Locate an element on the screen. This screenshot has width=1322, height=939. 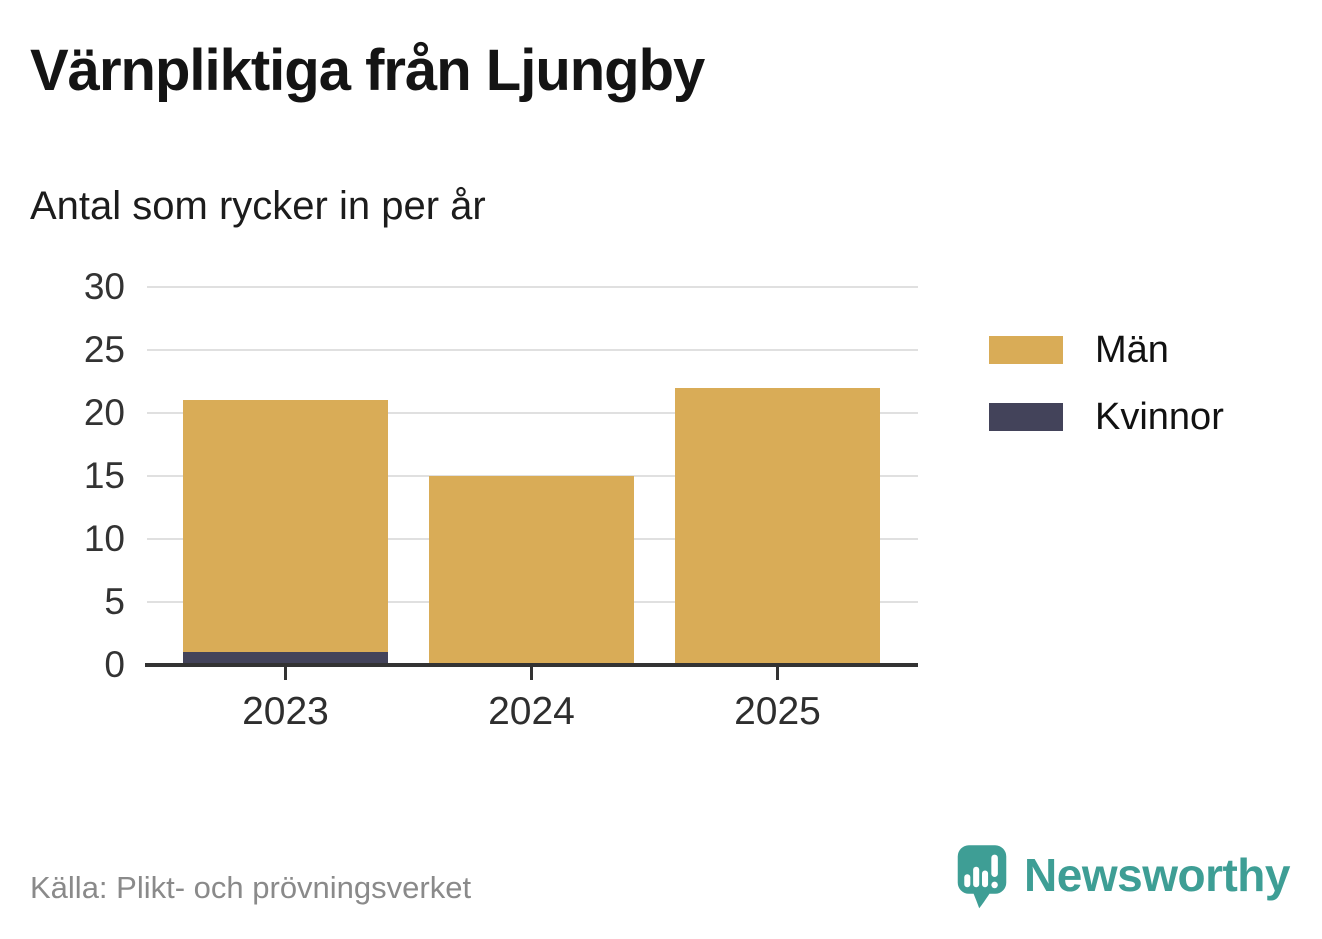
x-tick-label-2023: 2023 is located at coordinates (285, 711).